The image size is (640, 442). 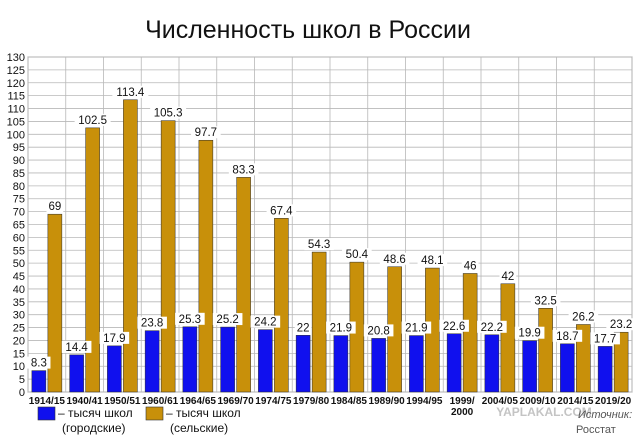 I want to click on legend-label-urban-line1: – тысяч школ, so click(x=95, y=413).